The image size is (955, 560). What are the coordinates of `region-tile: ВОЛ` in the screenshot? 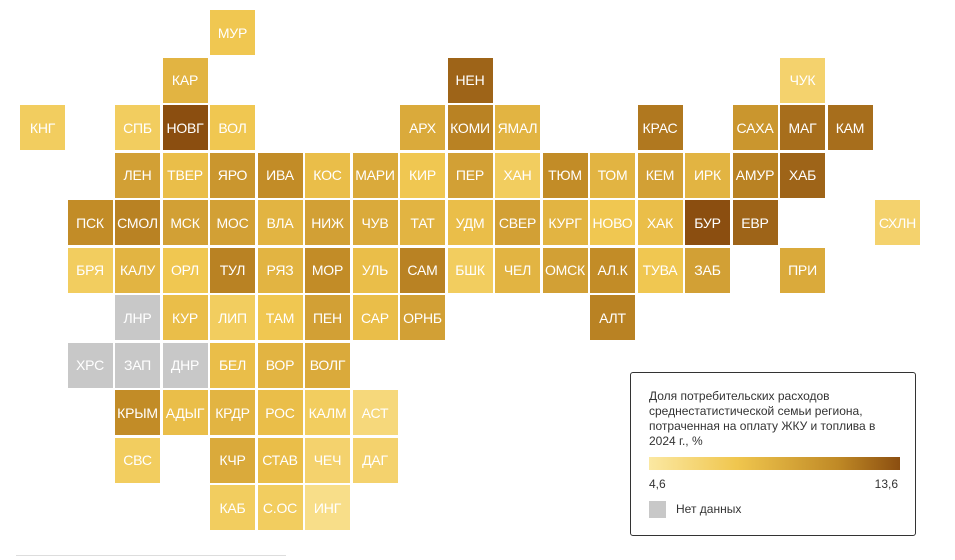 It's located at (232, 127).